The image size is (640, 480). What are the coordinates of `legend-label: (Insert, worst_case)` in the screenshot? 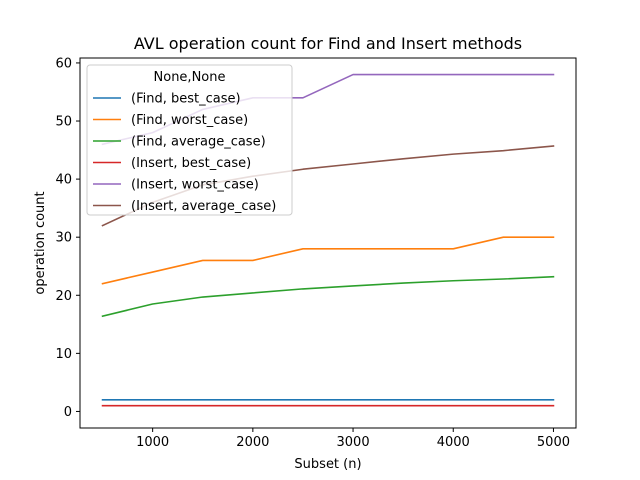 It's located at (195, 185).